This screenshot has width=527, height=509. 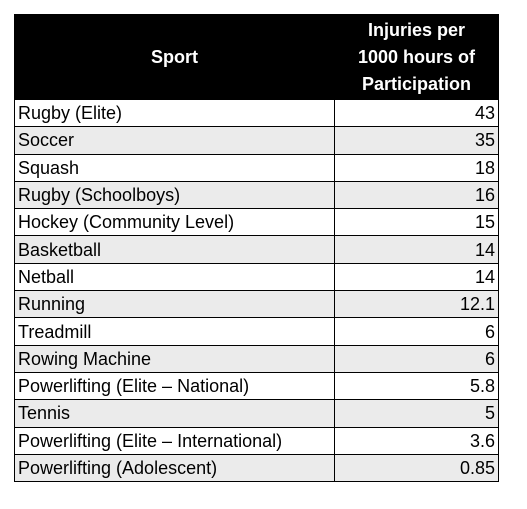 I want to click on table-row: Running 12.1, so click(x=256, y=304).